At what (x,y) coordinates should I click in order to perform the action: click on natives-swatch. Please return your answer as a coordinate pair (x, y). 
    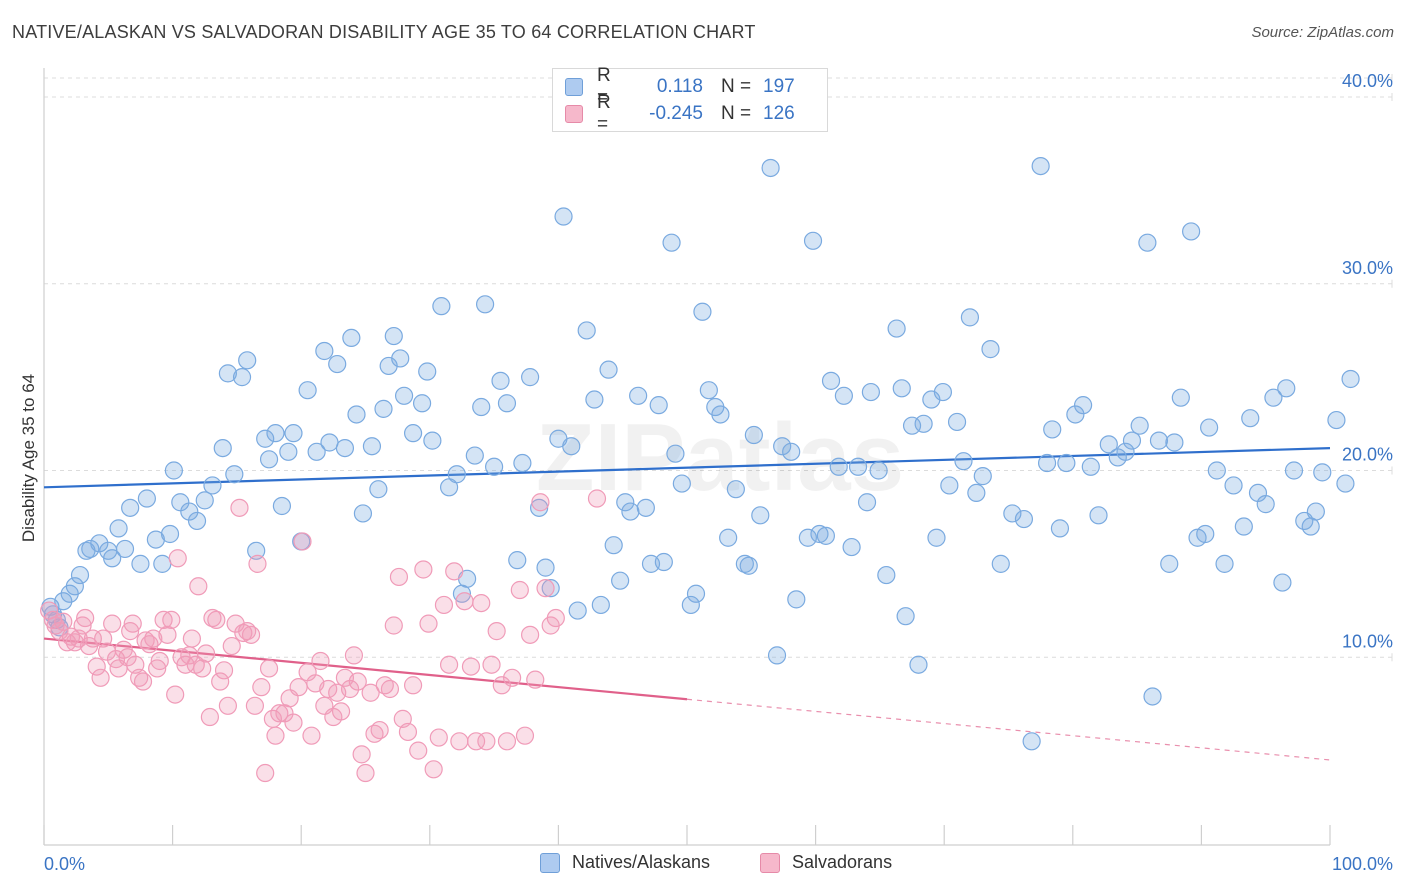
    Looking at the image, I should click on (574, 87).